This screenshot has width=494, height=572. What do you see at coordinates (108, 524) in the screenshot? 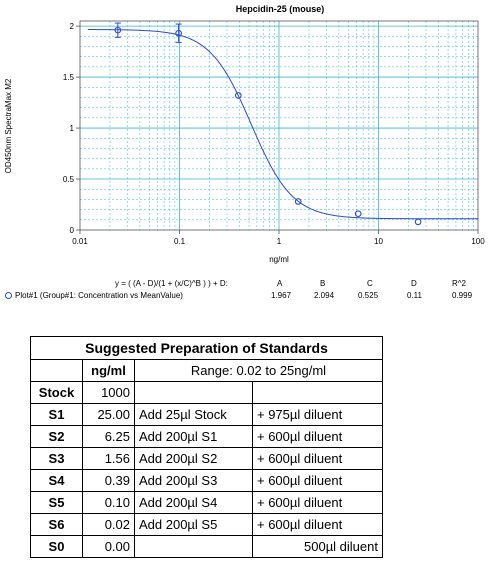
I see `row-value: 0.02` at bounding box center [108, 524].